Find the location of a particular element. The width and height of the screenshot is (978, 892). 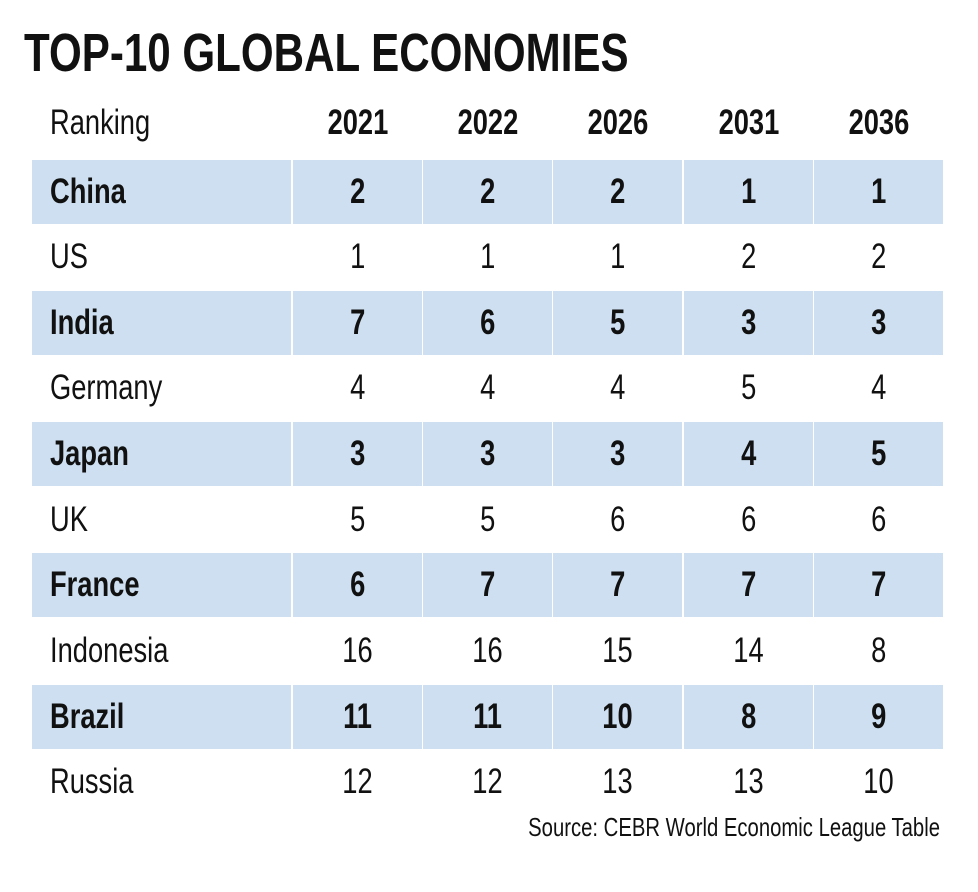

table-row: Russia 12 12 13 13 10 is located at coordinates (488, 782).